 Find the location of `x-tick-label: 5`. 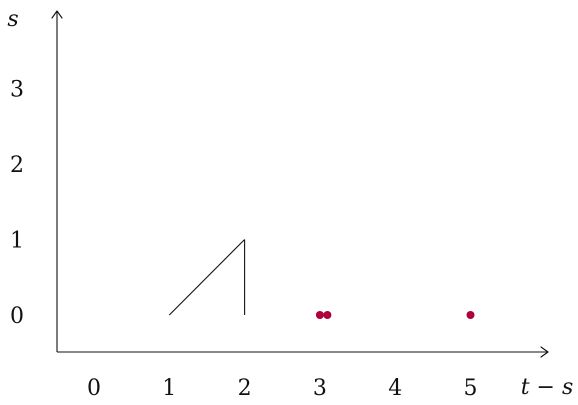

x-tick-label: 5 is located at coordinates (471, 388).